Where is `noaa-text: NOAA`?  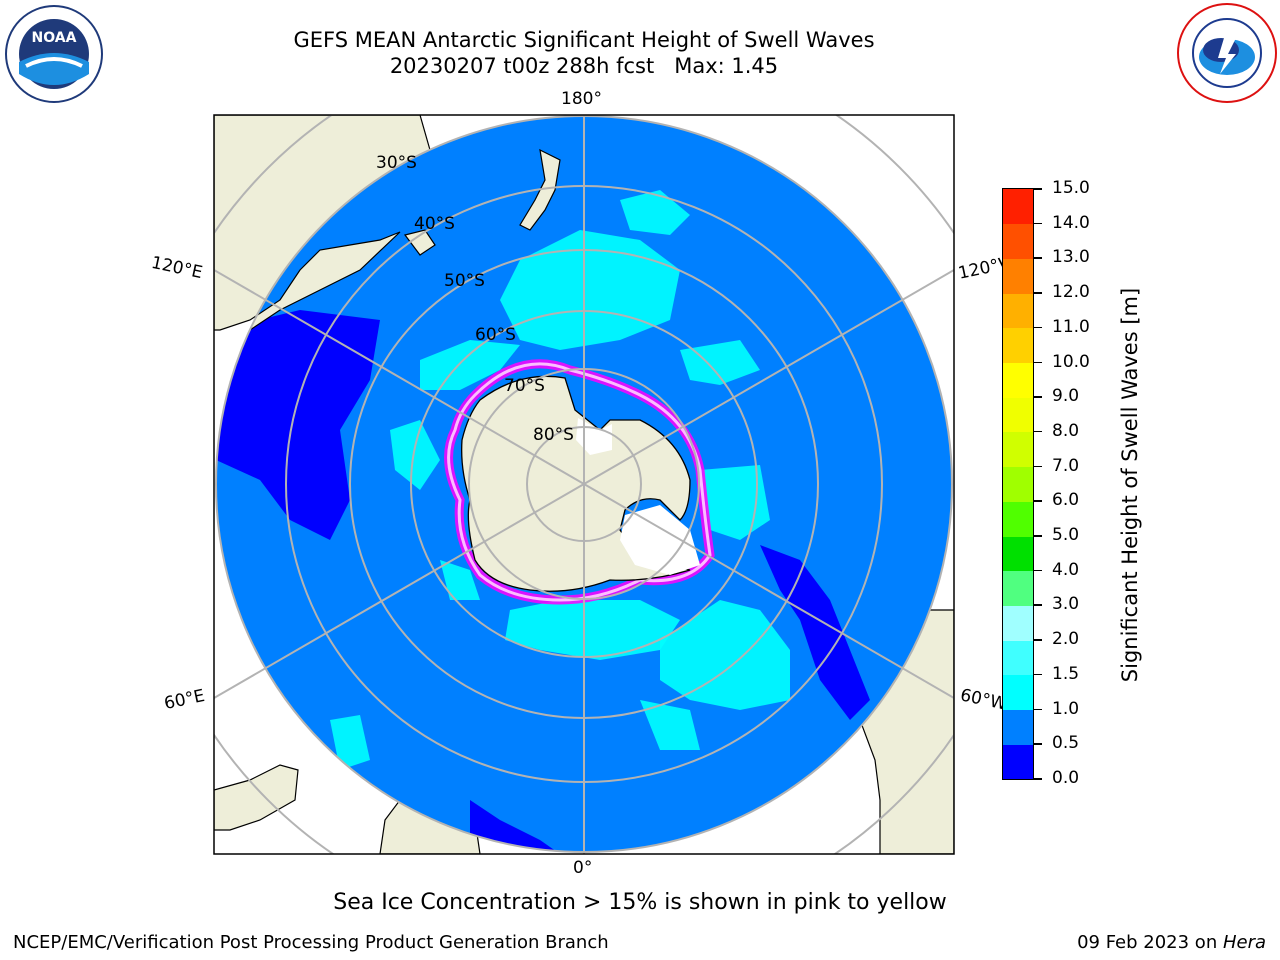 noaa-text: NOAA is located at coordinates (54, 38).